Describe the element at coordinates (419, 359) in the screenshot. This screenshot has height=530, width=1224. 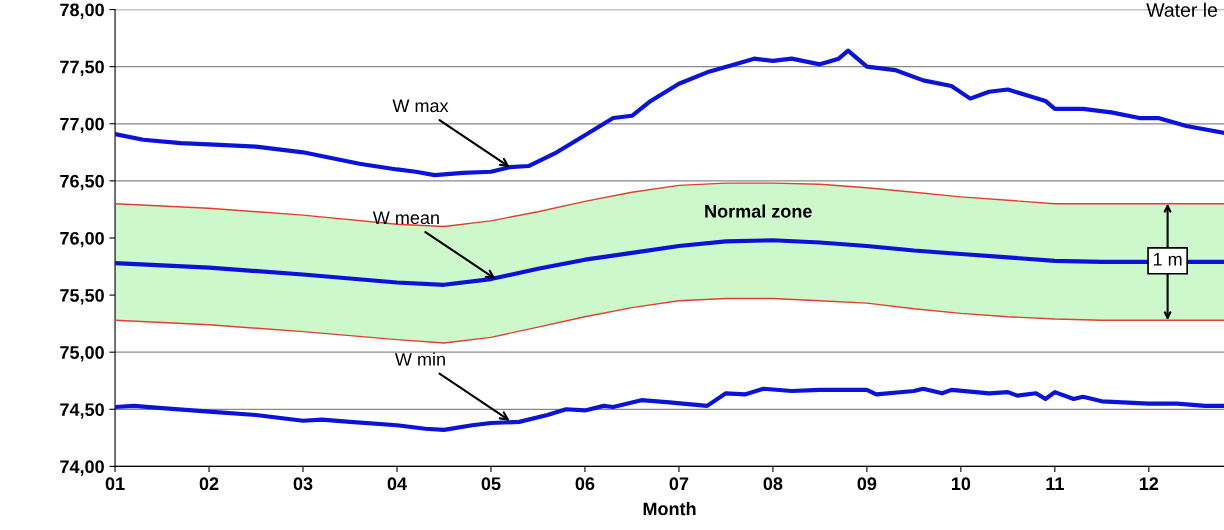
I see `annotation: W min` at that location.